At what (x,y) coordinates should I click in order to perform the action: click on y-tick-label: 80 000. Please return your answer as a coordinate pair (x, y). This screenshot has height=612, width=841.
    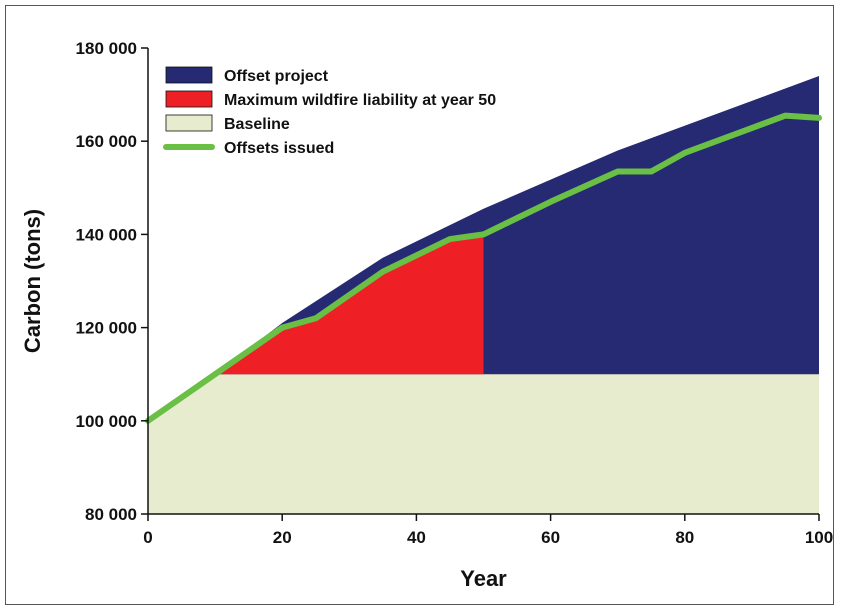
    Looking at the image, I should click on (111, 514).